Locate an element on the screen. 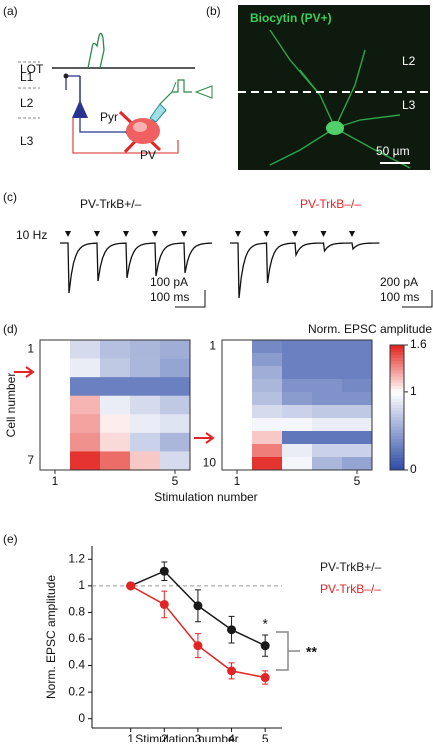 This screenshot has height=747, width=433. annotation: * is located at coordinates (265, 624).